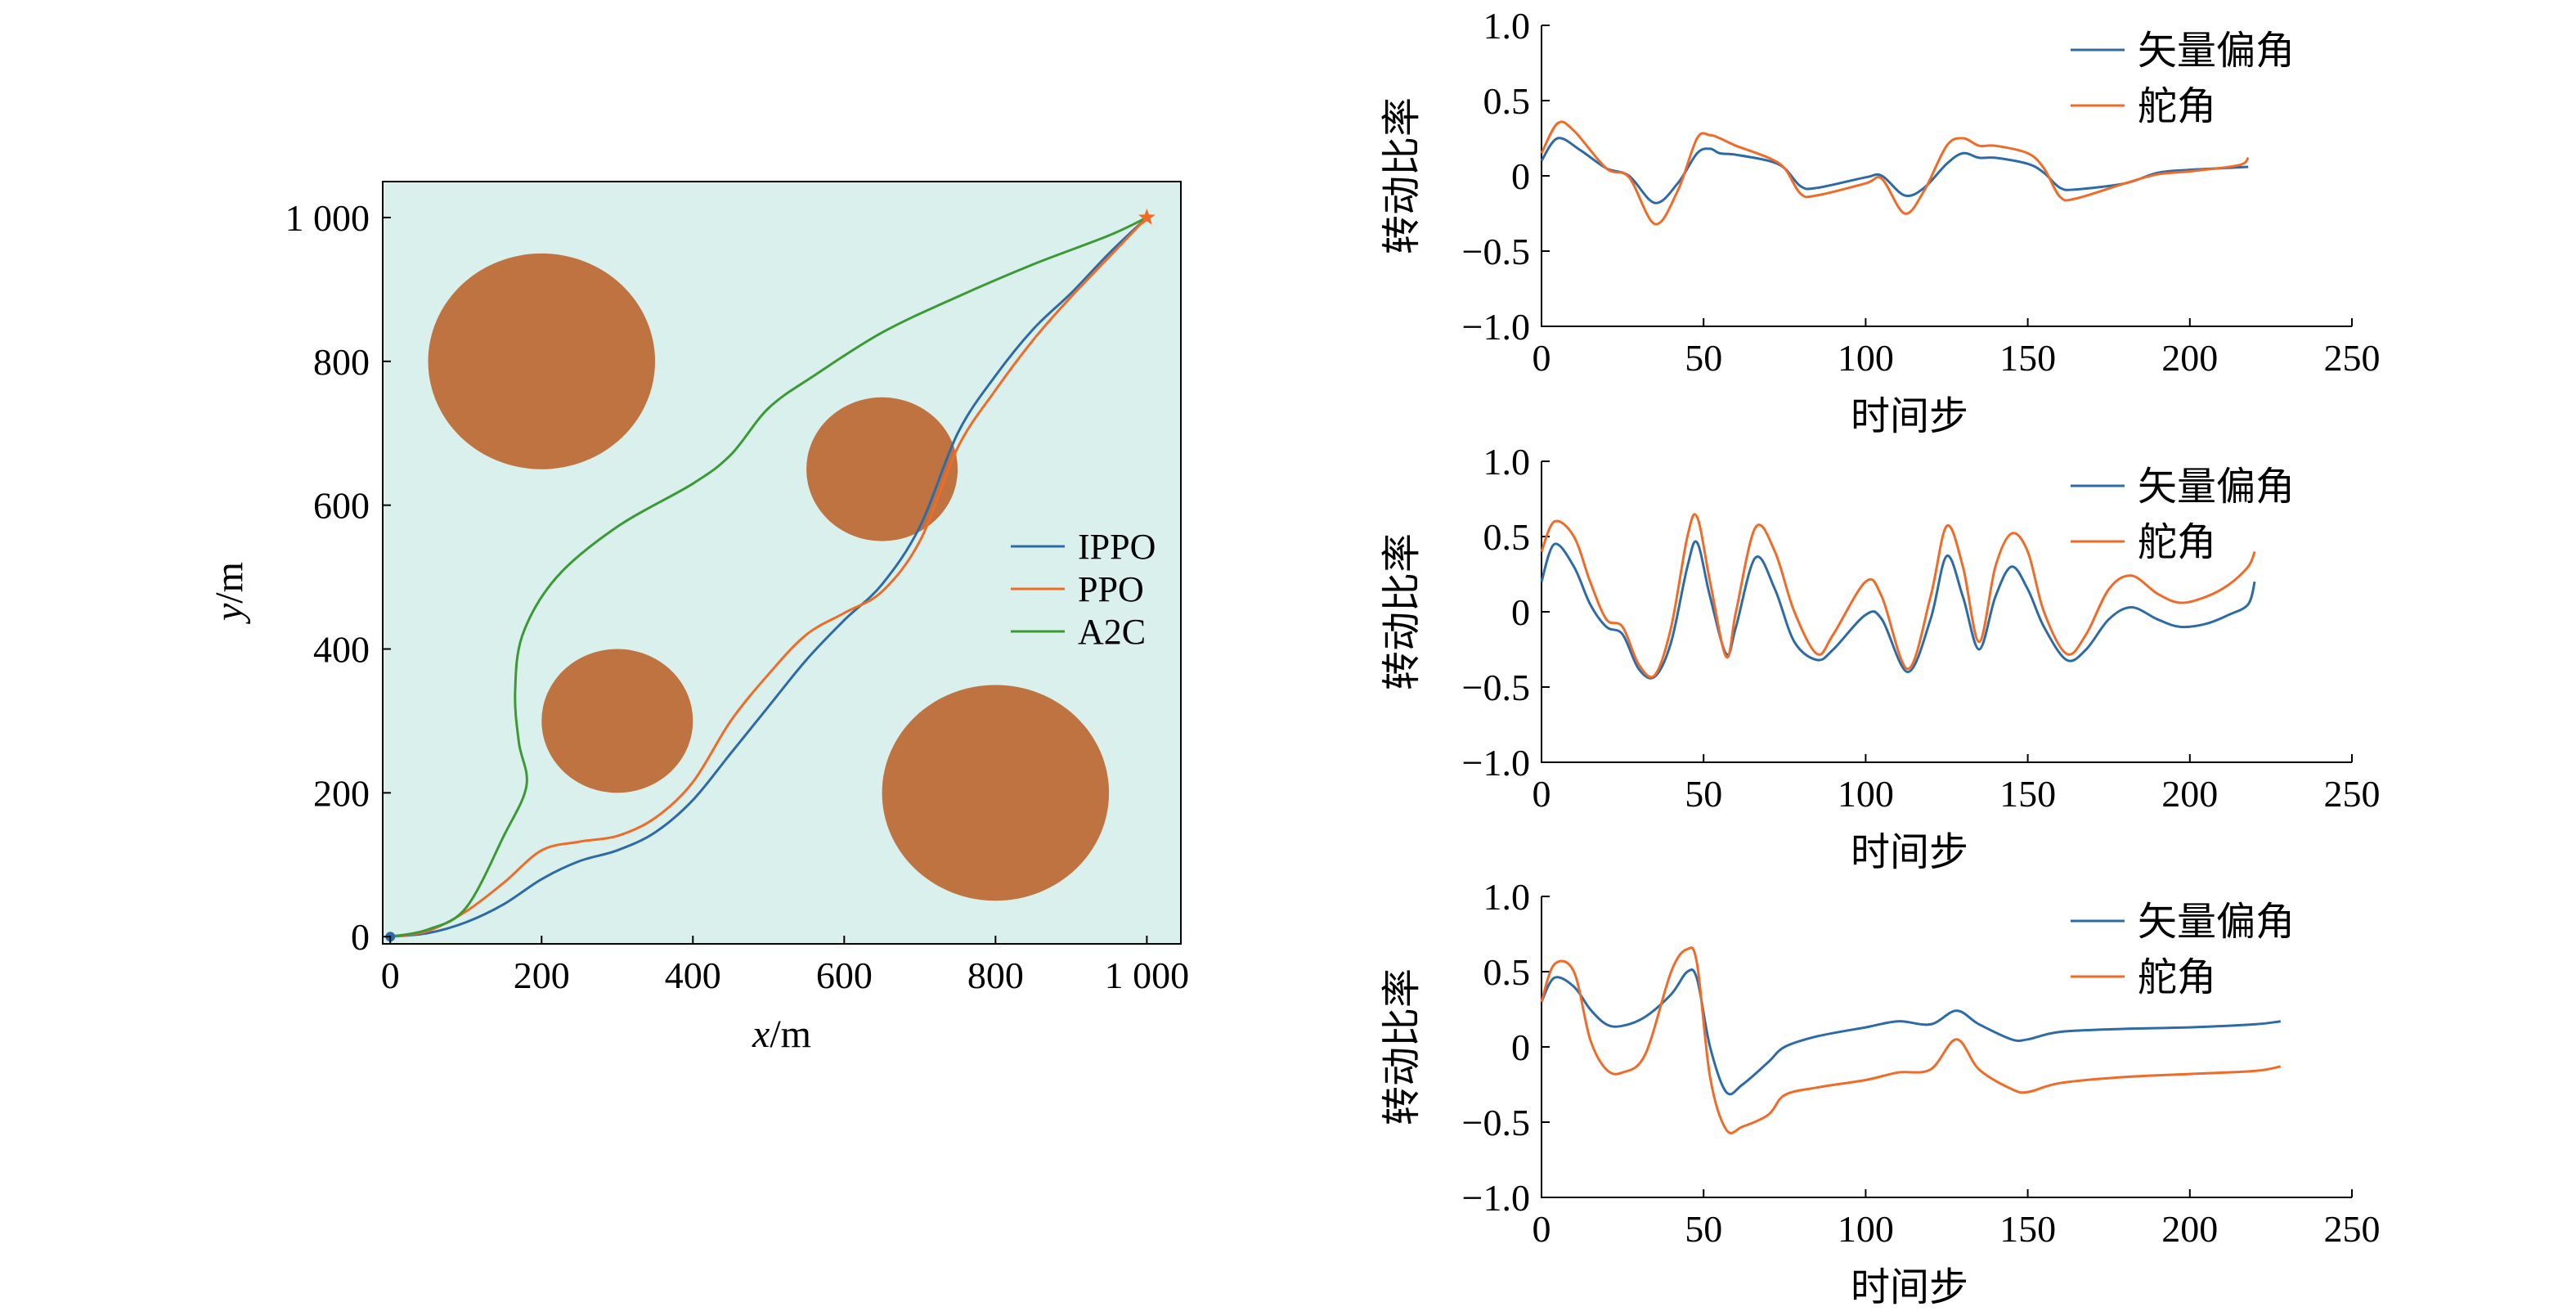  What do you see at coordinates (342, 506) in the screenshot?
I see `y-tick-label: 600` at bounding box center [342, 506].